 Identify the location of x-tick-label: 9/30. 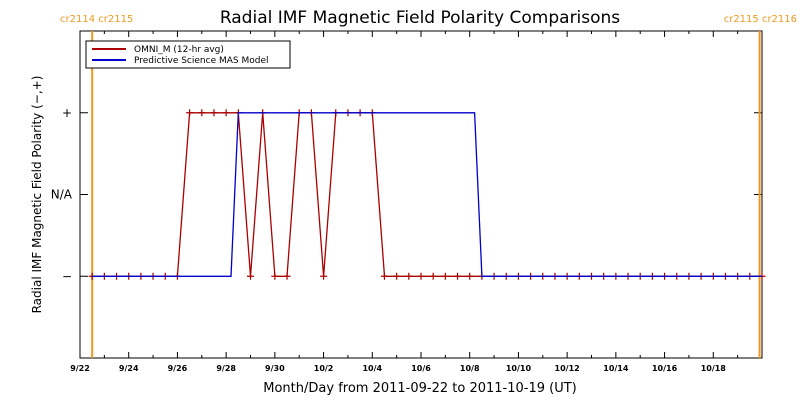
(275, 368).